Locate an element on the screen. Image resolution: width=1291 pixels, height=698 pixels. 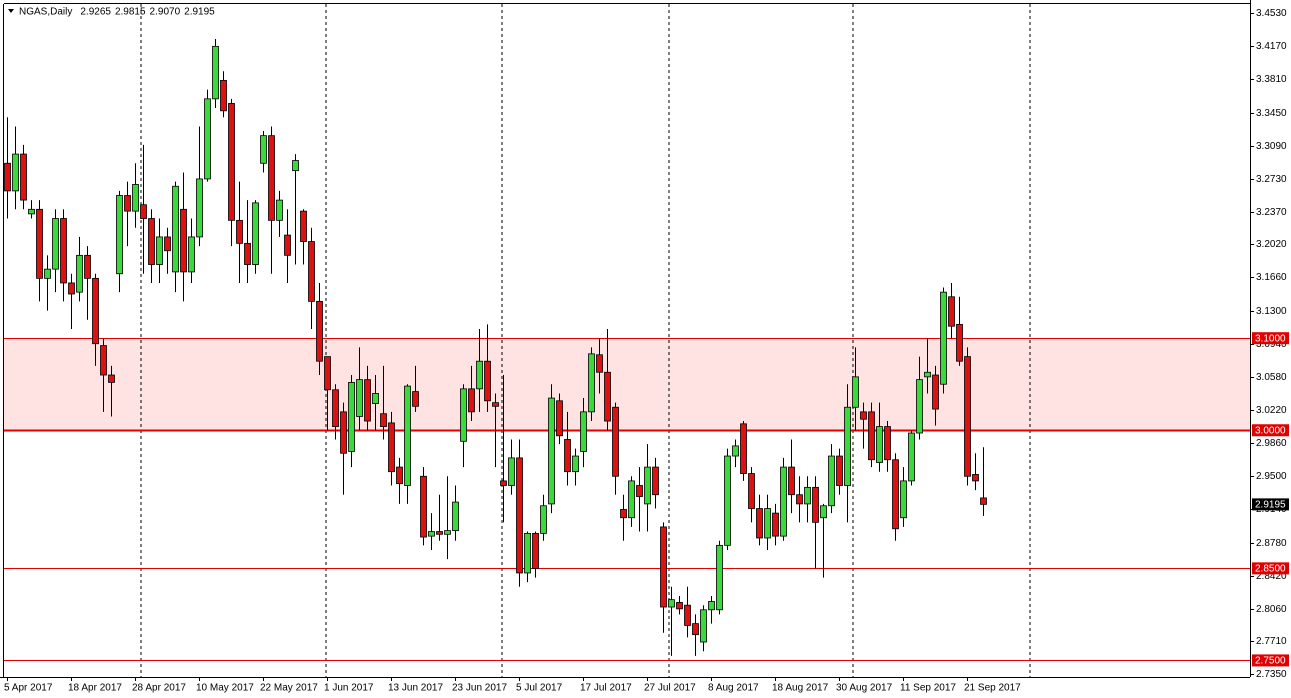
x-tick-label: 28 Apr 2017 is located at coordinates (159, 688).